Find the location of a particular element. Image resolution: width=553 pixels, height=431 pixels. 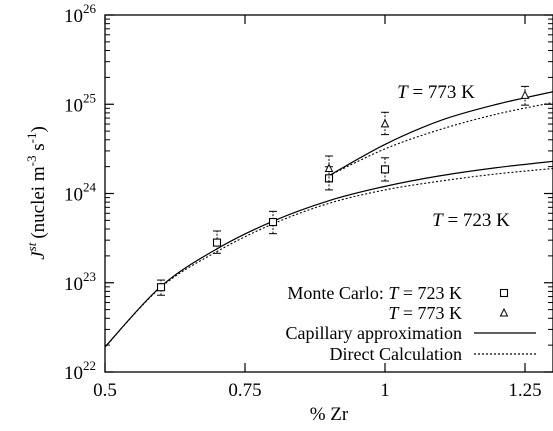

y-axis-title-close: ) is located at coordinates (38, 129).